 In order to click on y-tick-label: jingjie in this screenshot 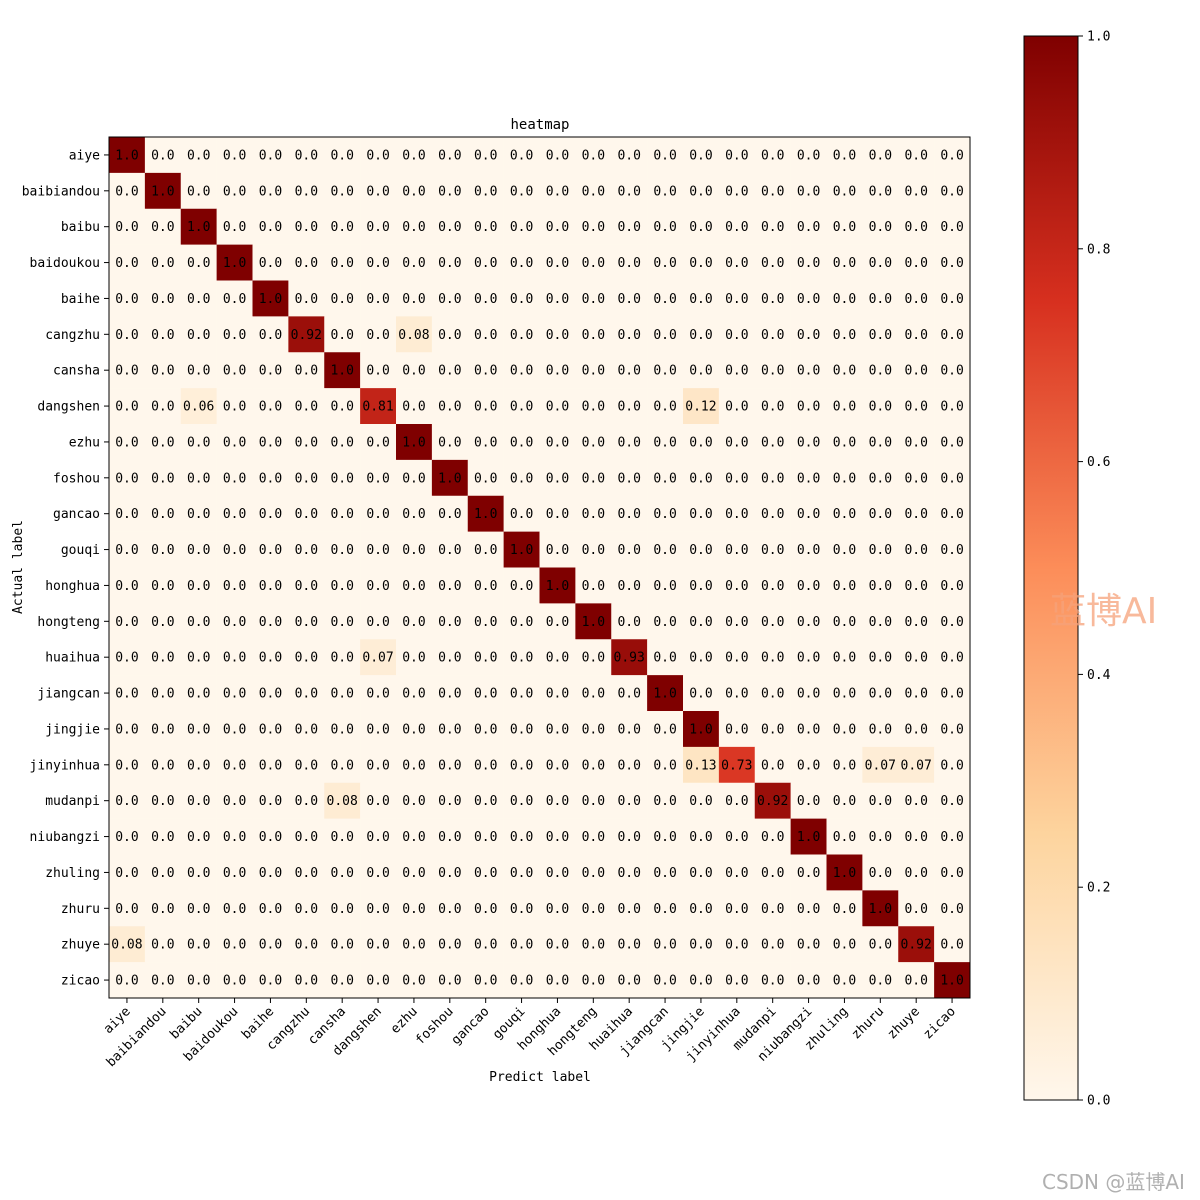, I will do `click(72, 729)`.